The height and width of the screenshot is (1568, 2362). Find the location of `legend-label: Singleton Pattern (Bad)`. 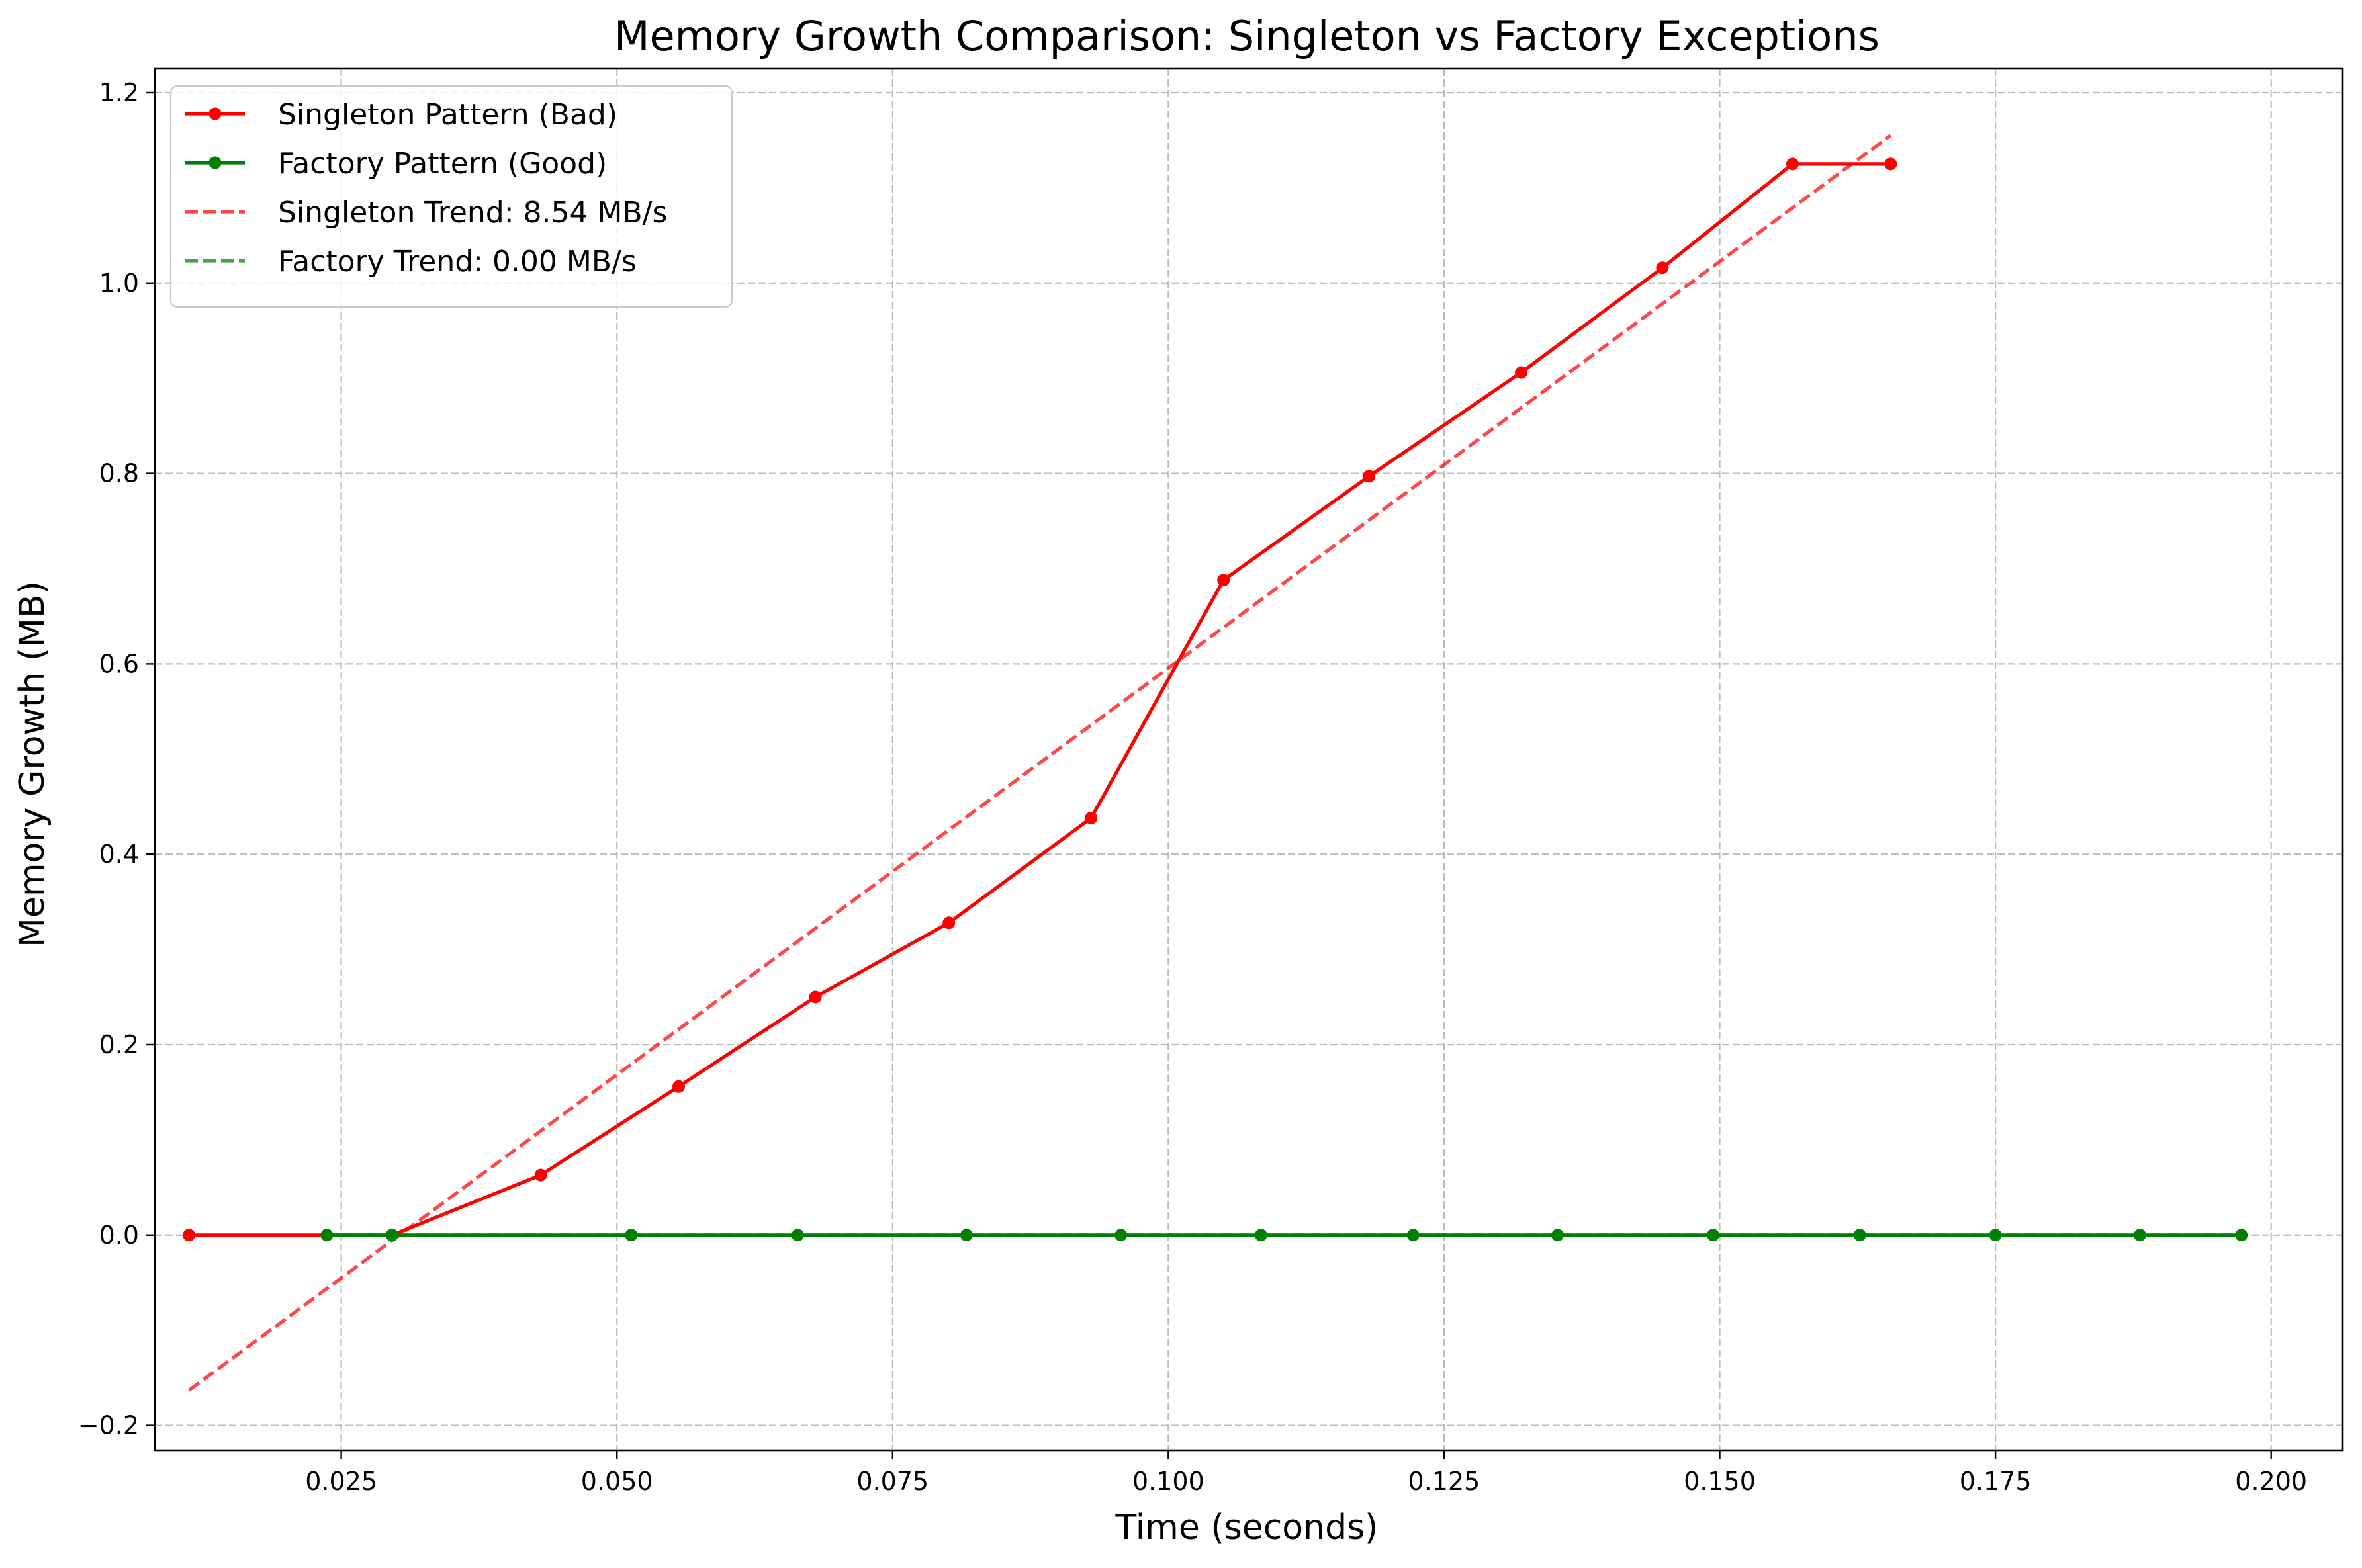

legend-label: Singleton Pattern (Bad) is located at coordinates (447, 115).